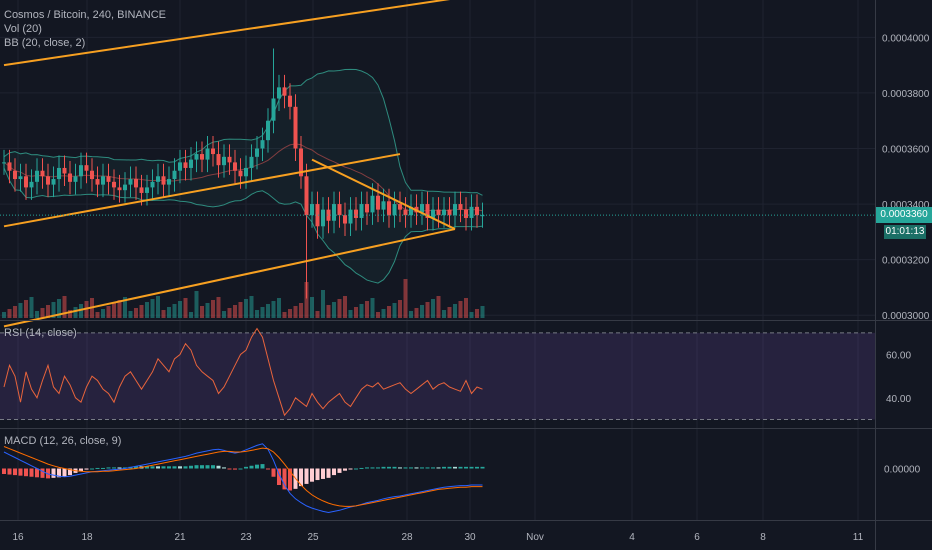 This screenshot has height=550, width=932. What do you see at coordinates (906, 38) in the screenshot?
I see `price-tick-label: 0.0004000` at bounding box center [906, 38].